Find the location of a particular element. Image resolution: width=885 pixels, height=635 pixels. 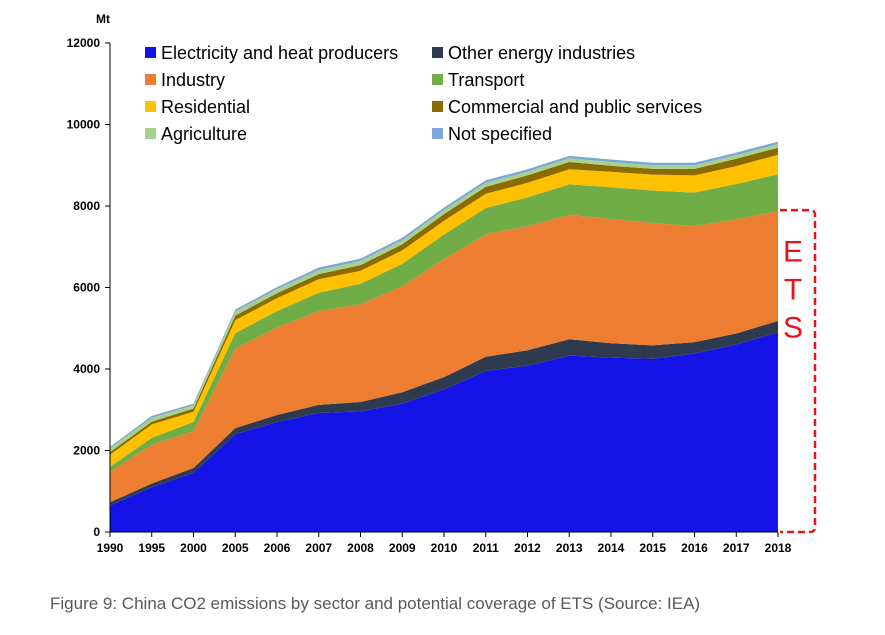

x-tick-label: 2000 is located at coordinates (193, 548).